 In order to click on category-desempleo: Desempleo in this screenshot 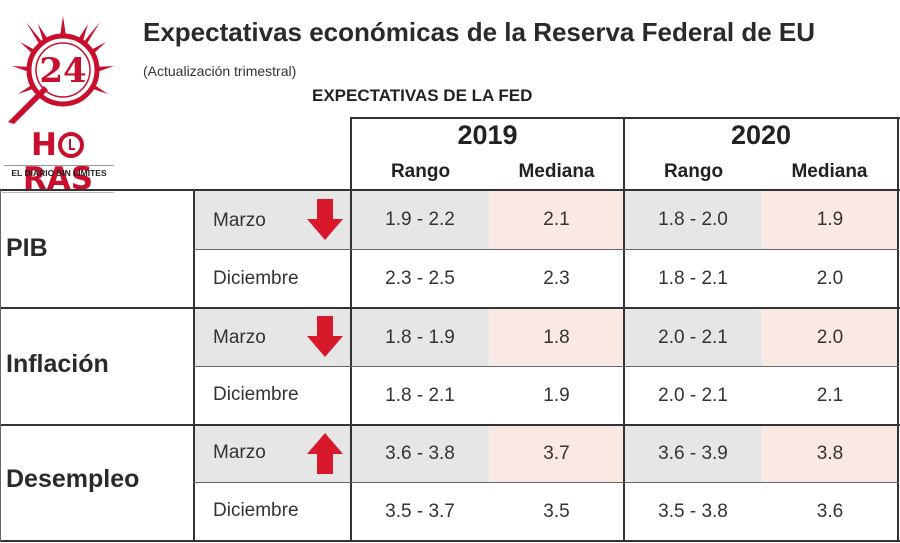, I will do `click(73, 479)`.